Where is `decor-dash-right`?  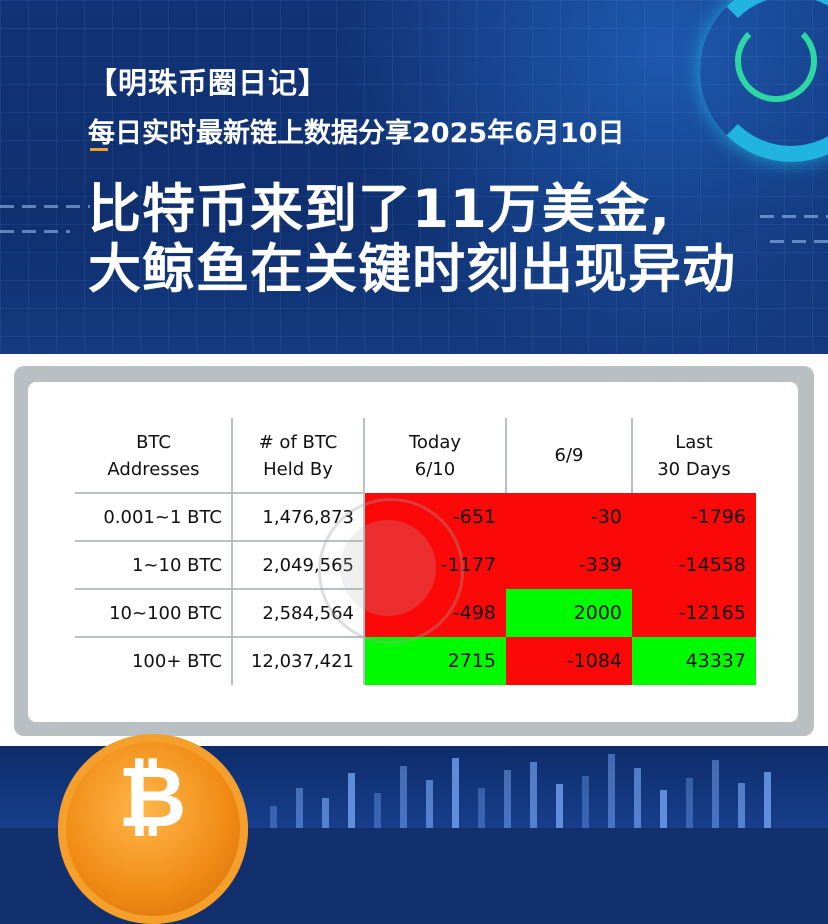 decor-dash-right is located at coordinates (794, 216).